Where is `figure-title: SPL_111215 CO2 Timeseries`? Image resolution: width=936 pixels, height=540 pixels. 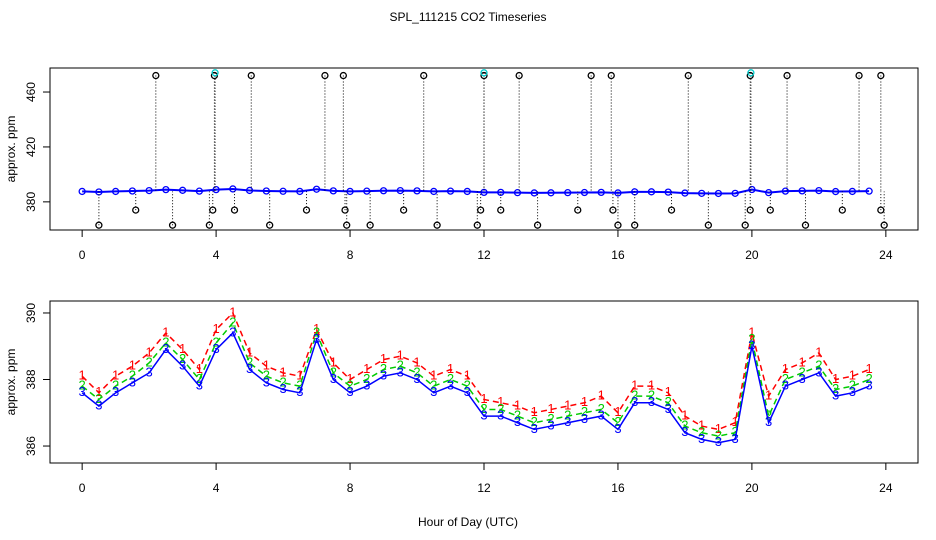 figure-title: SPL_111215 CO2 Timeseries is located at coordinates (468, 17).